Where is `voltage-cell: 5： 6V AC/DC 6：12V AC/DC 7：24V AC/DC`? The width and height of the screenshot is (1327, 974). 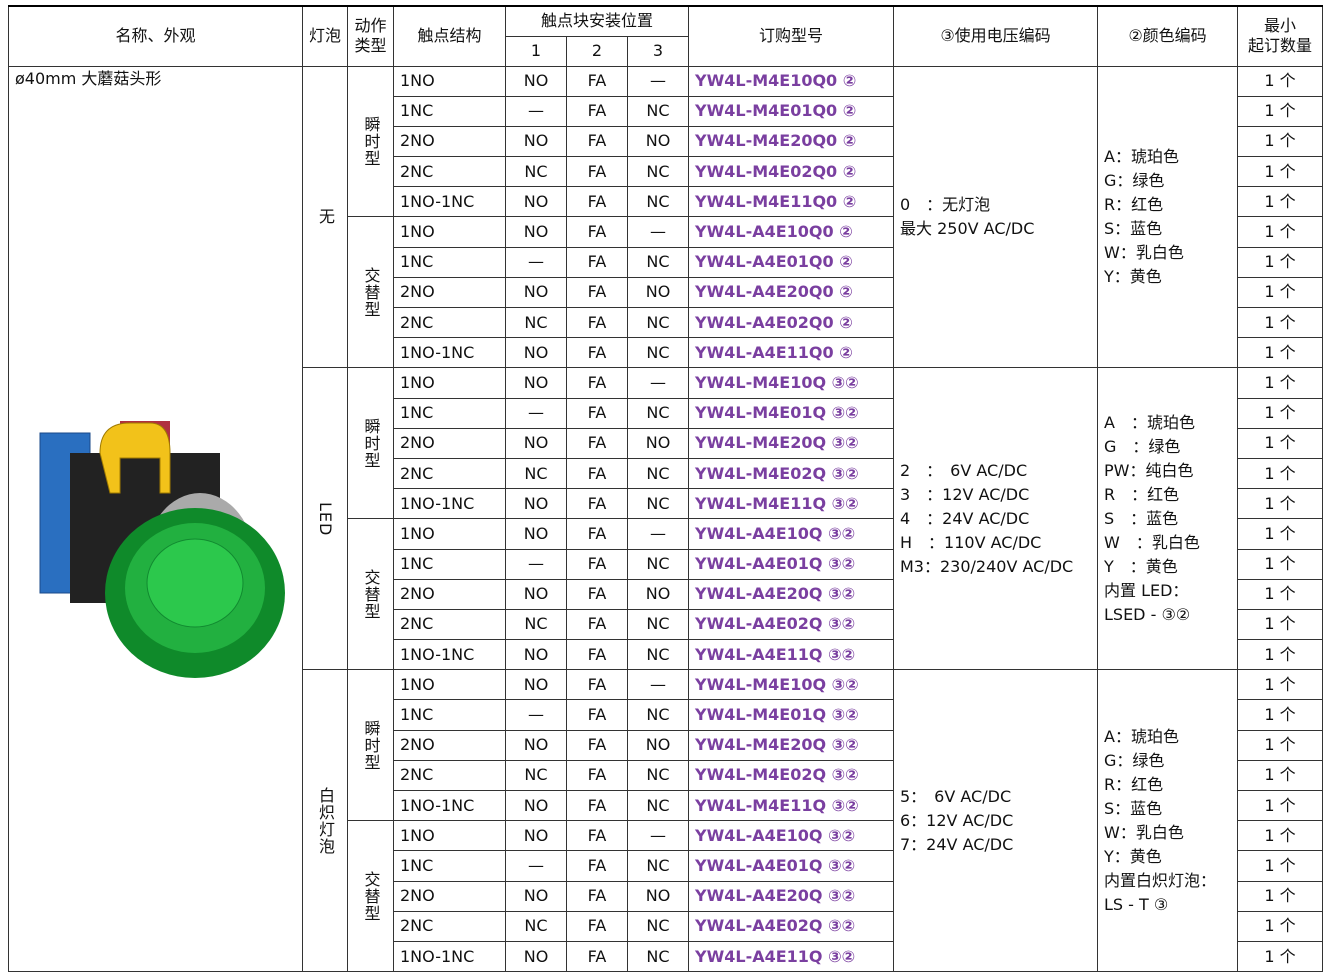
voltage-cell: 5： 6V AC/DC 6：12V AC/DC 7：24V AC/DC is located at coordinates (995, 821).